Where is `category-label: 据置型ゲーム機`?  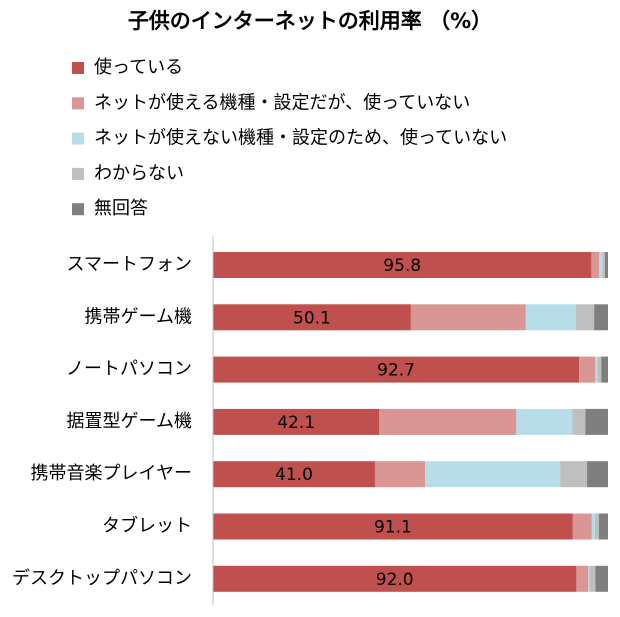
category-label: 据置型ゲーム機 is located at coordinates (129, 421).